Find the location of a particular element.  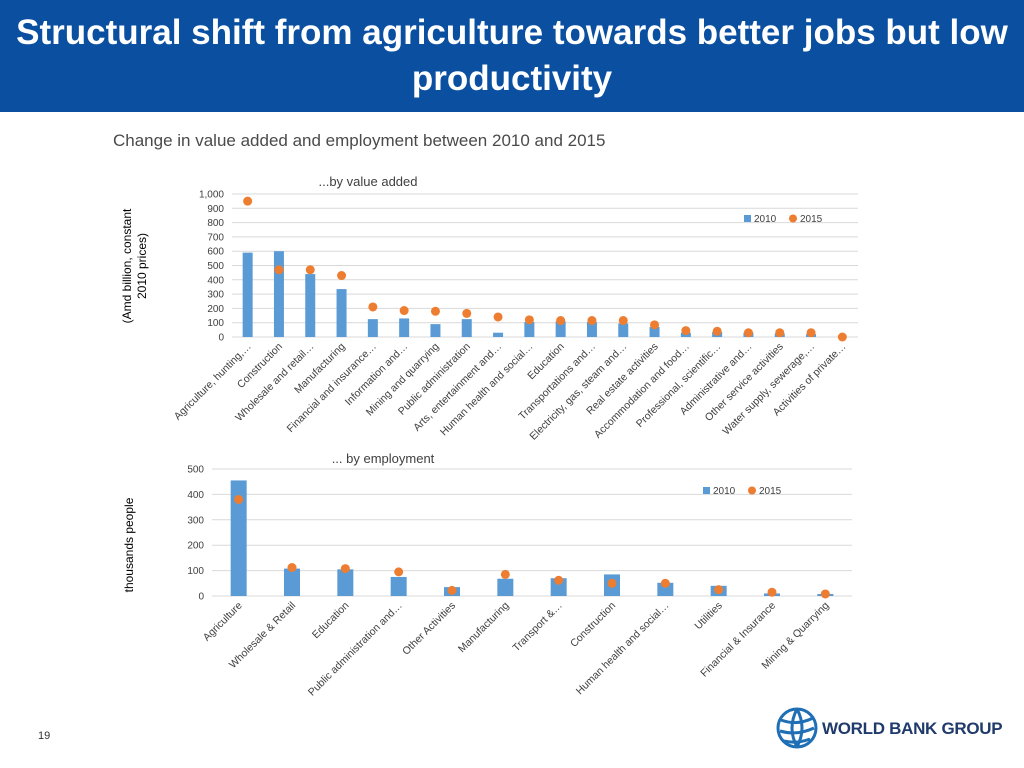

x-tick-label: Other Activities is located at coordinates (429, 629).